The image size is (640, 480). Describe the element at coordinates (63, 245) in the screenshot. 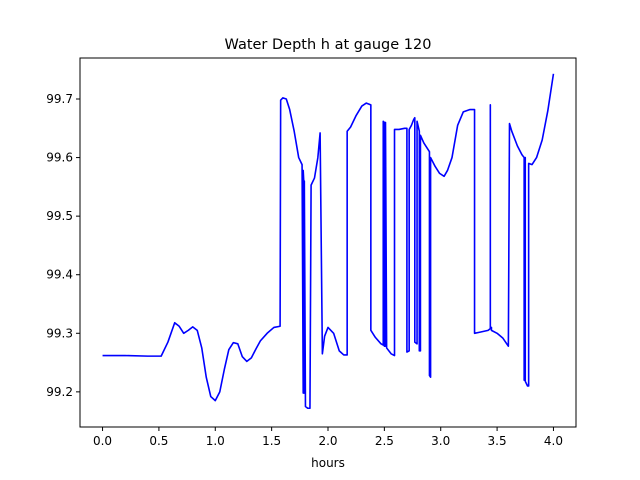

I see `y-axis-ticks: 99.2 99.3 99.4 99.5 99.6 99.7` at that location.